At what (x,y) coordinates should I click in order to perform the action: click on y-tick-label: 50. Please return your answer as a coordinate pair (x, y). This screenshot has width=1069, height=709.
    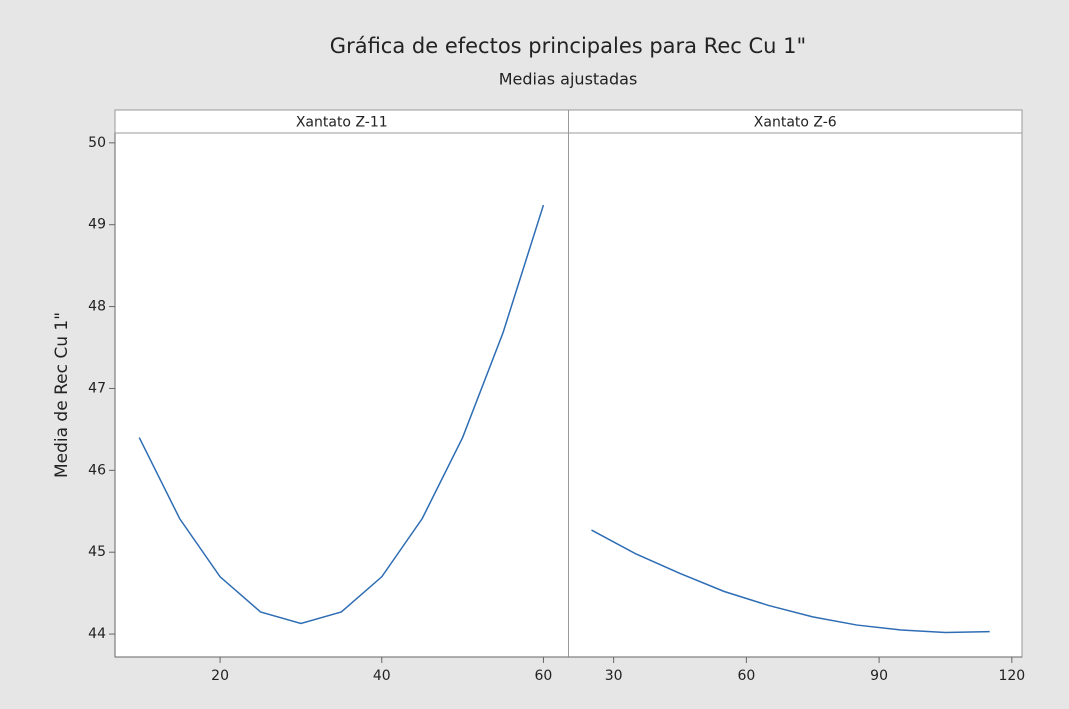
    Looking at the image, I should click on (97, 143).